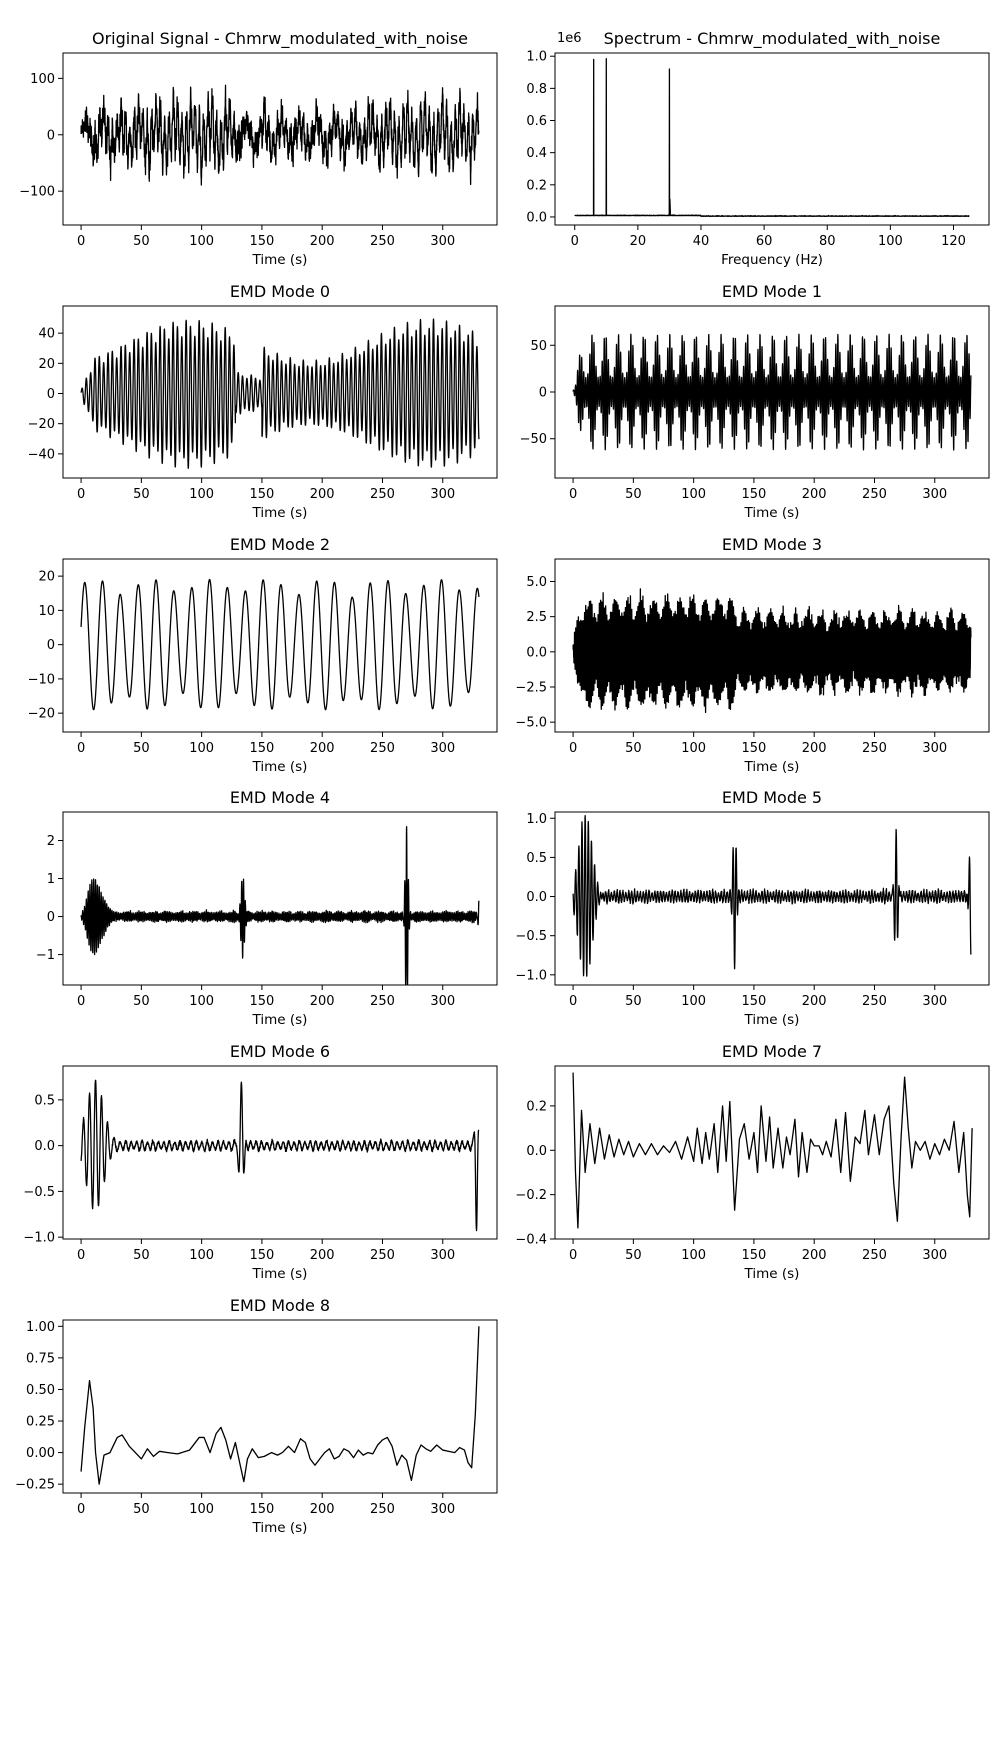 The image size is (1000, 1750). I want to click on y-tick-label: 50, so click(538, 346).